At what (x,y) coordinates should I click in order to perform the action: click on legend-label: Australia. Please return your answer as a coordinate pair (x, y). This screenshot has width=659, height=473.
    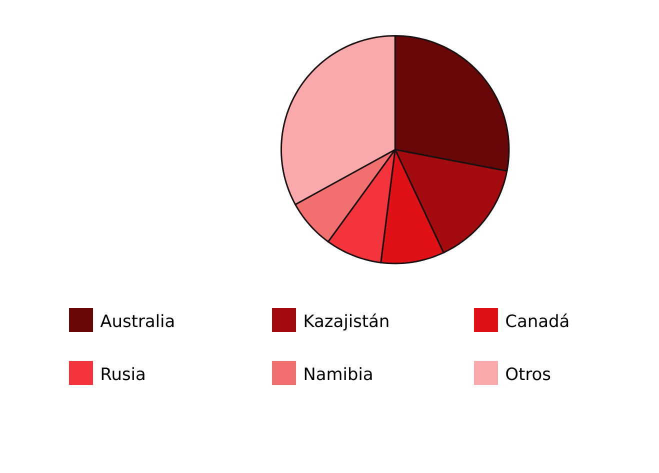
    Looking at the image, I should click on (137, 321).